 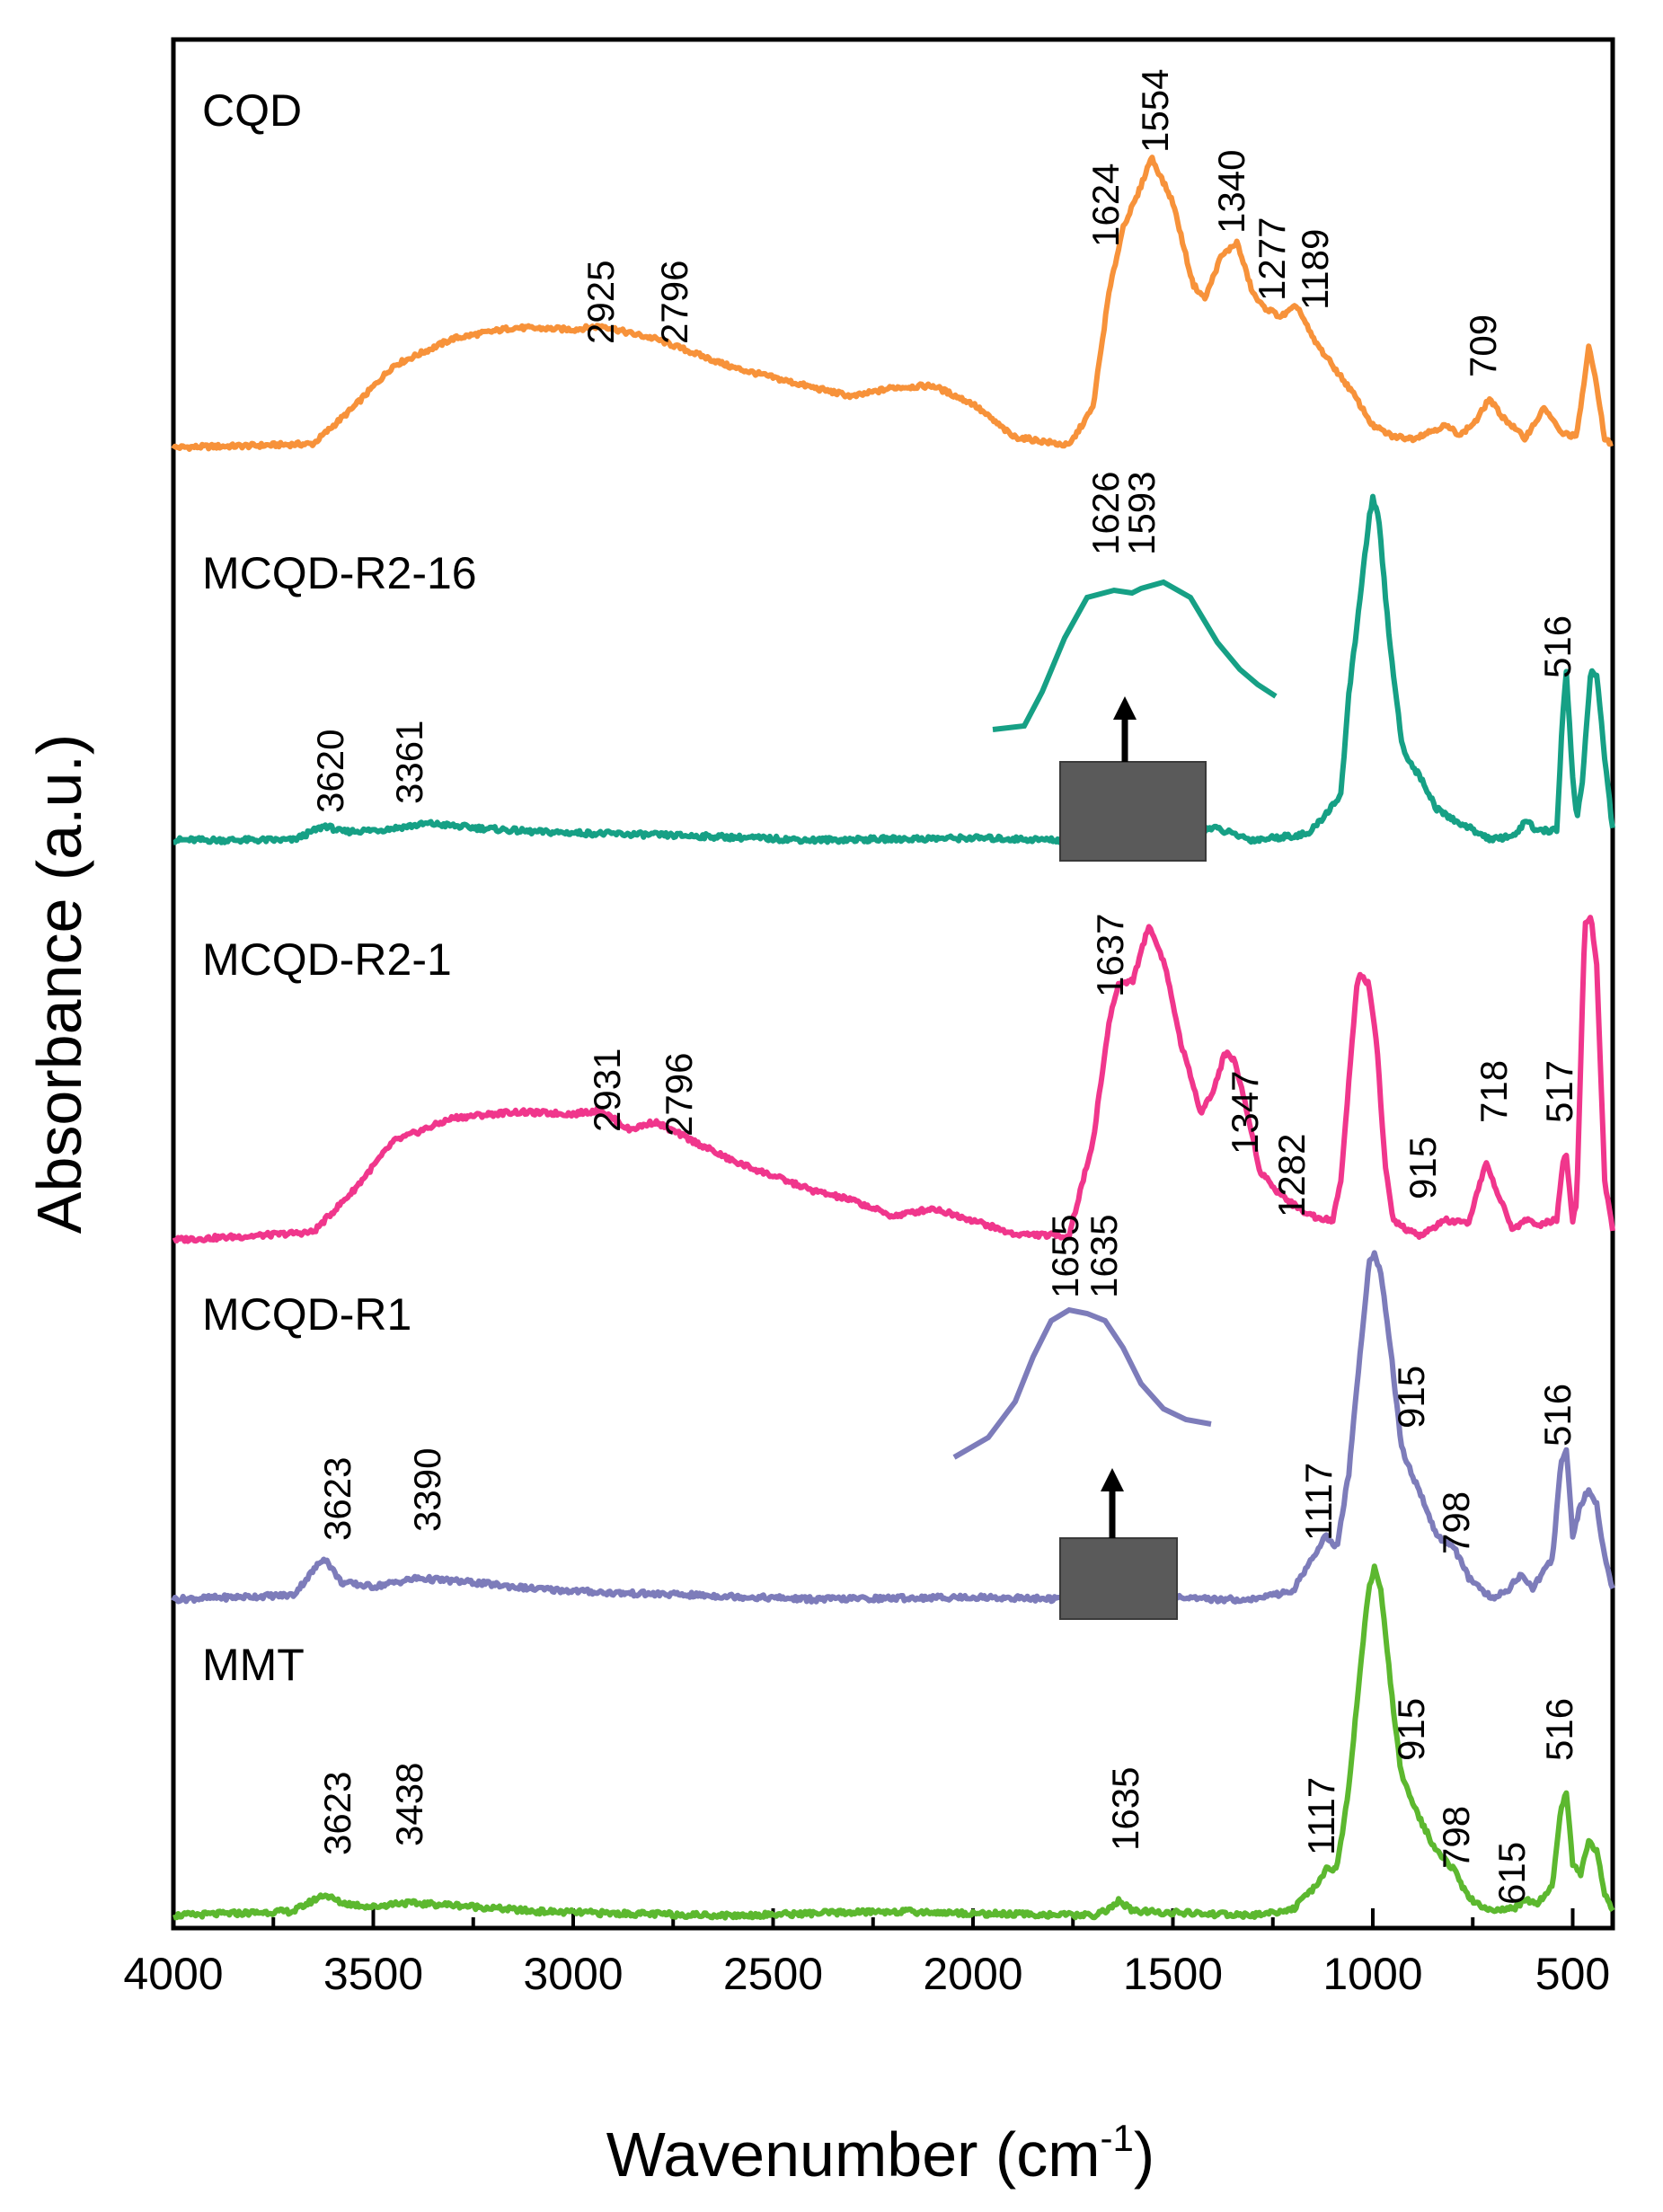 What do you see at coordinates (339, 887) in the screenshot?
I see `series-labels: CQD MCQD-R2-16 MCQD-R2-1 MCQD-R1 MMT` at bounding box center [339, 887].